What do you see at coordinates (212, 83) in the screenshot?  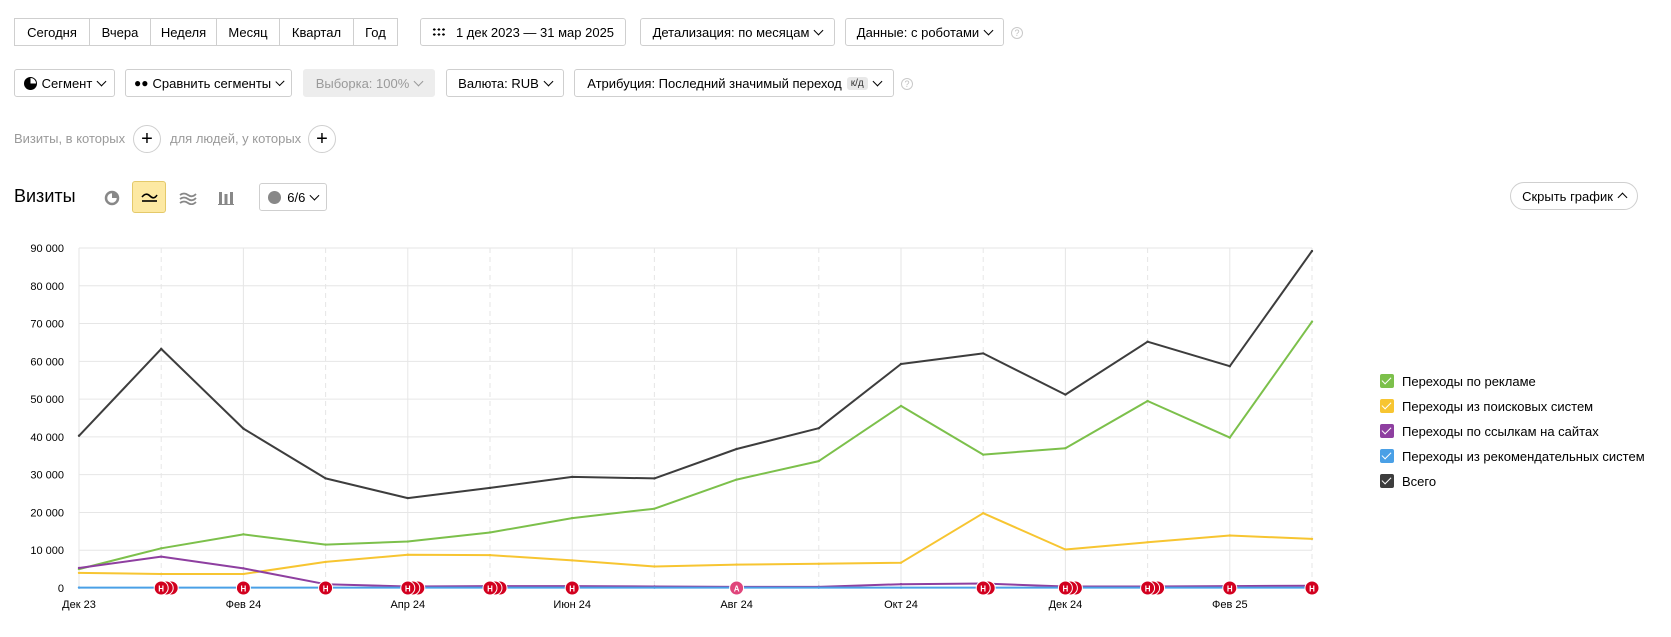 I see `compare-label: Сравнить сегменты` at bounding box center [212, 83].